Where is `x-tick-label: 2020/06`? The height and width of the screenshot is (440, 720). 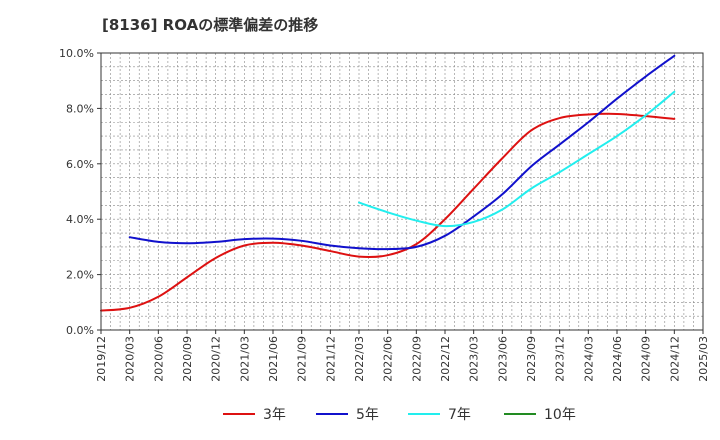
x-tick-label: 2020/06 is located at coordinates (158, 359).